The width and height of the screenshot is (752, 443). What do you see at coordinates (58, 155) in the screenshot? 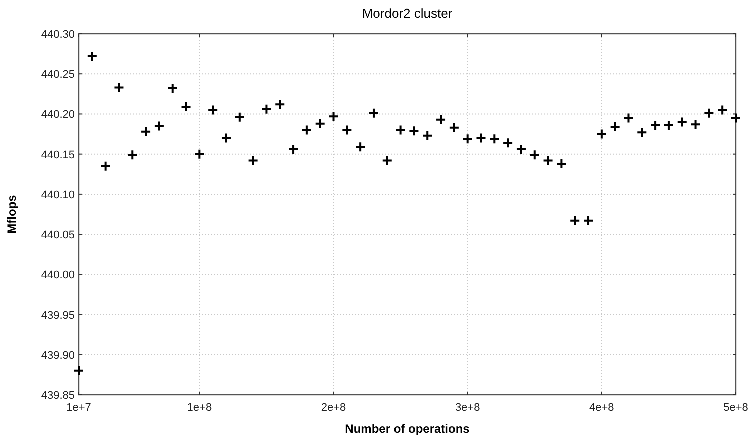
I see `y-tick-label: 440.15` at bounding box center [58, 155].